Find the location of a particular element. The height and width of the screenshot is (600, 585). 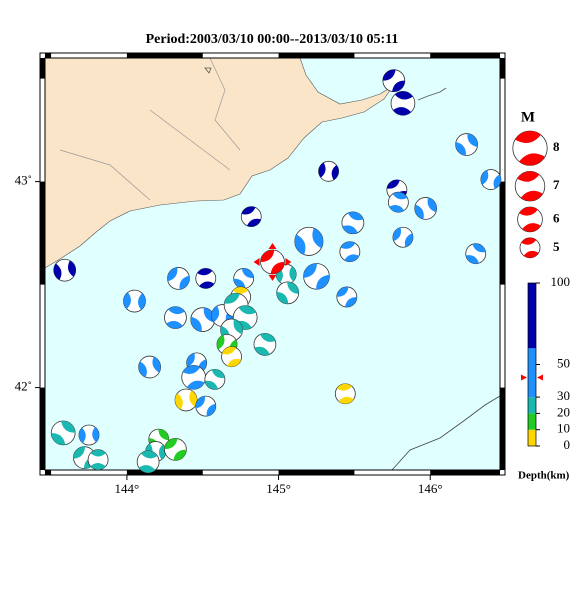

magnitude-legend-label: 7 is located at coordinates (556, 184).